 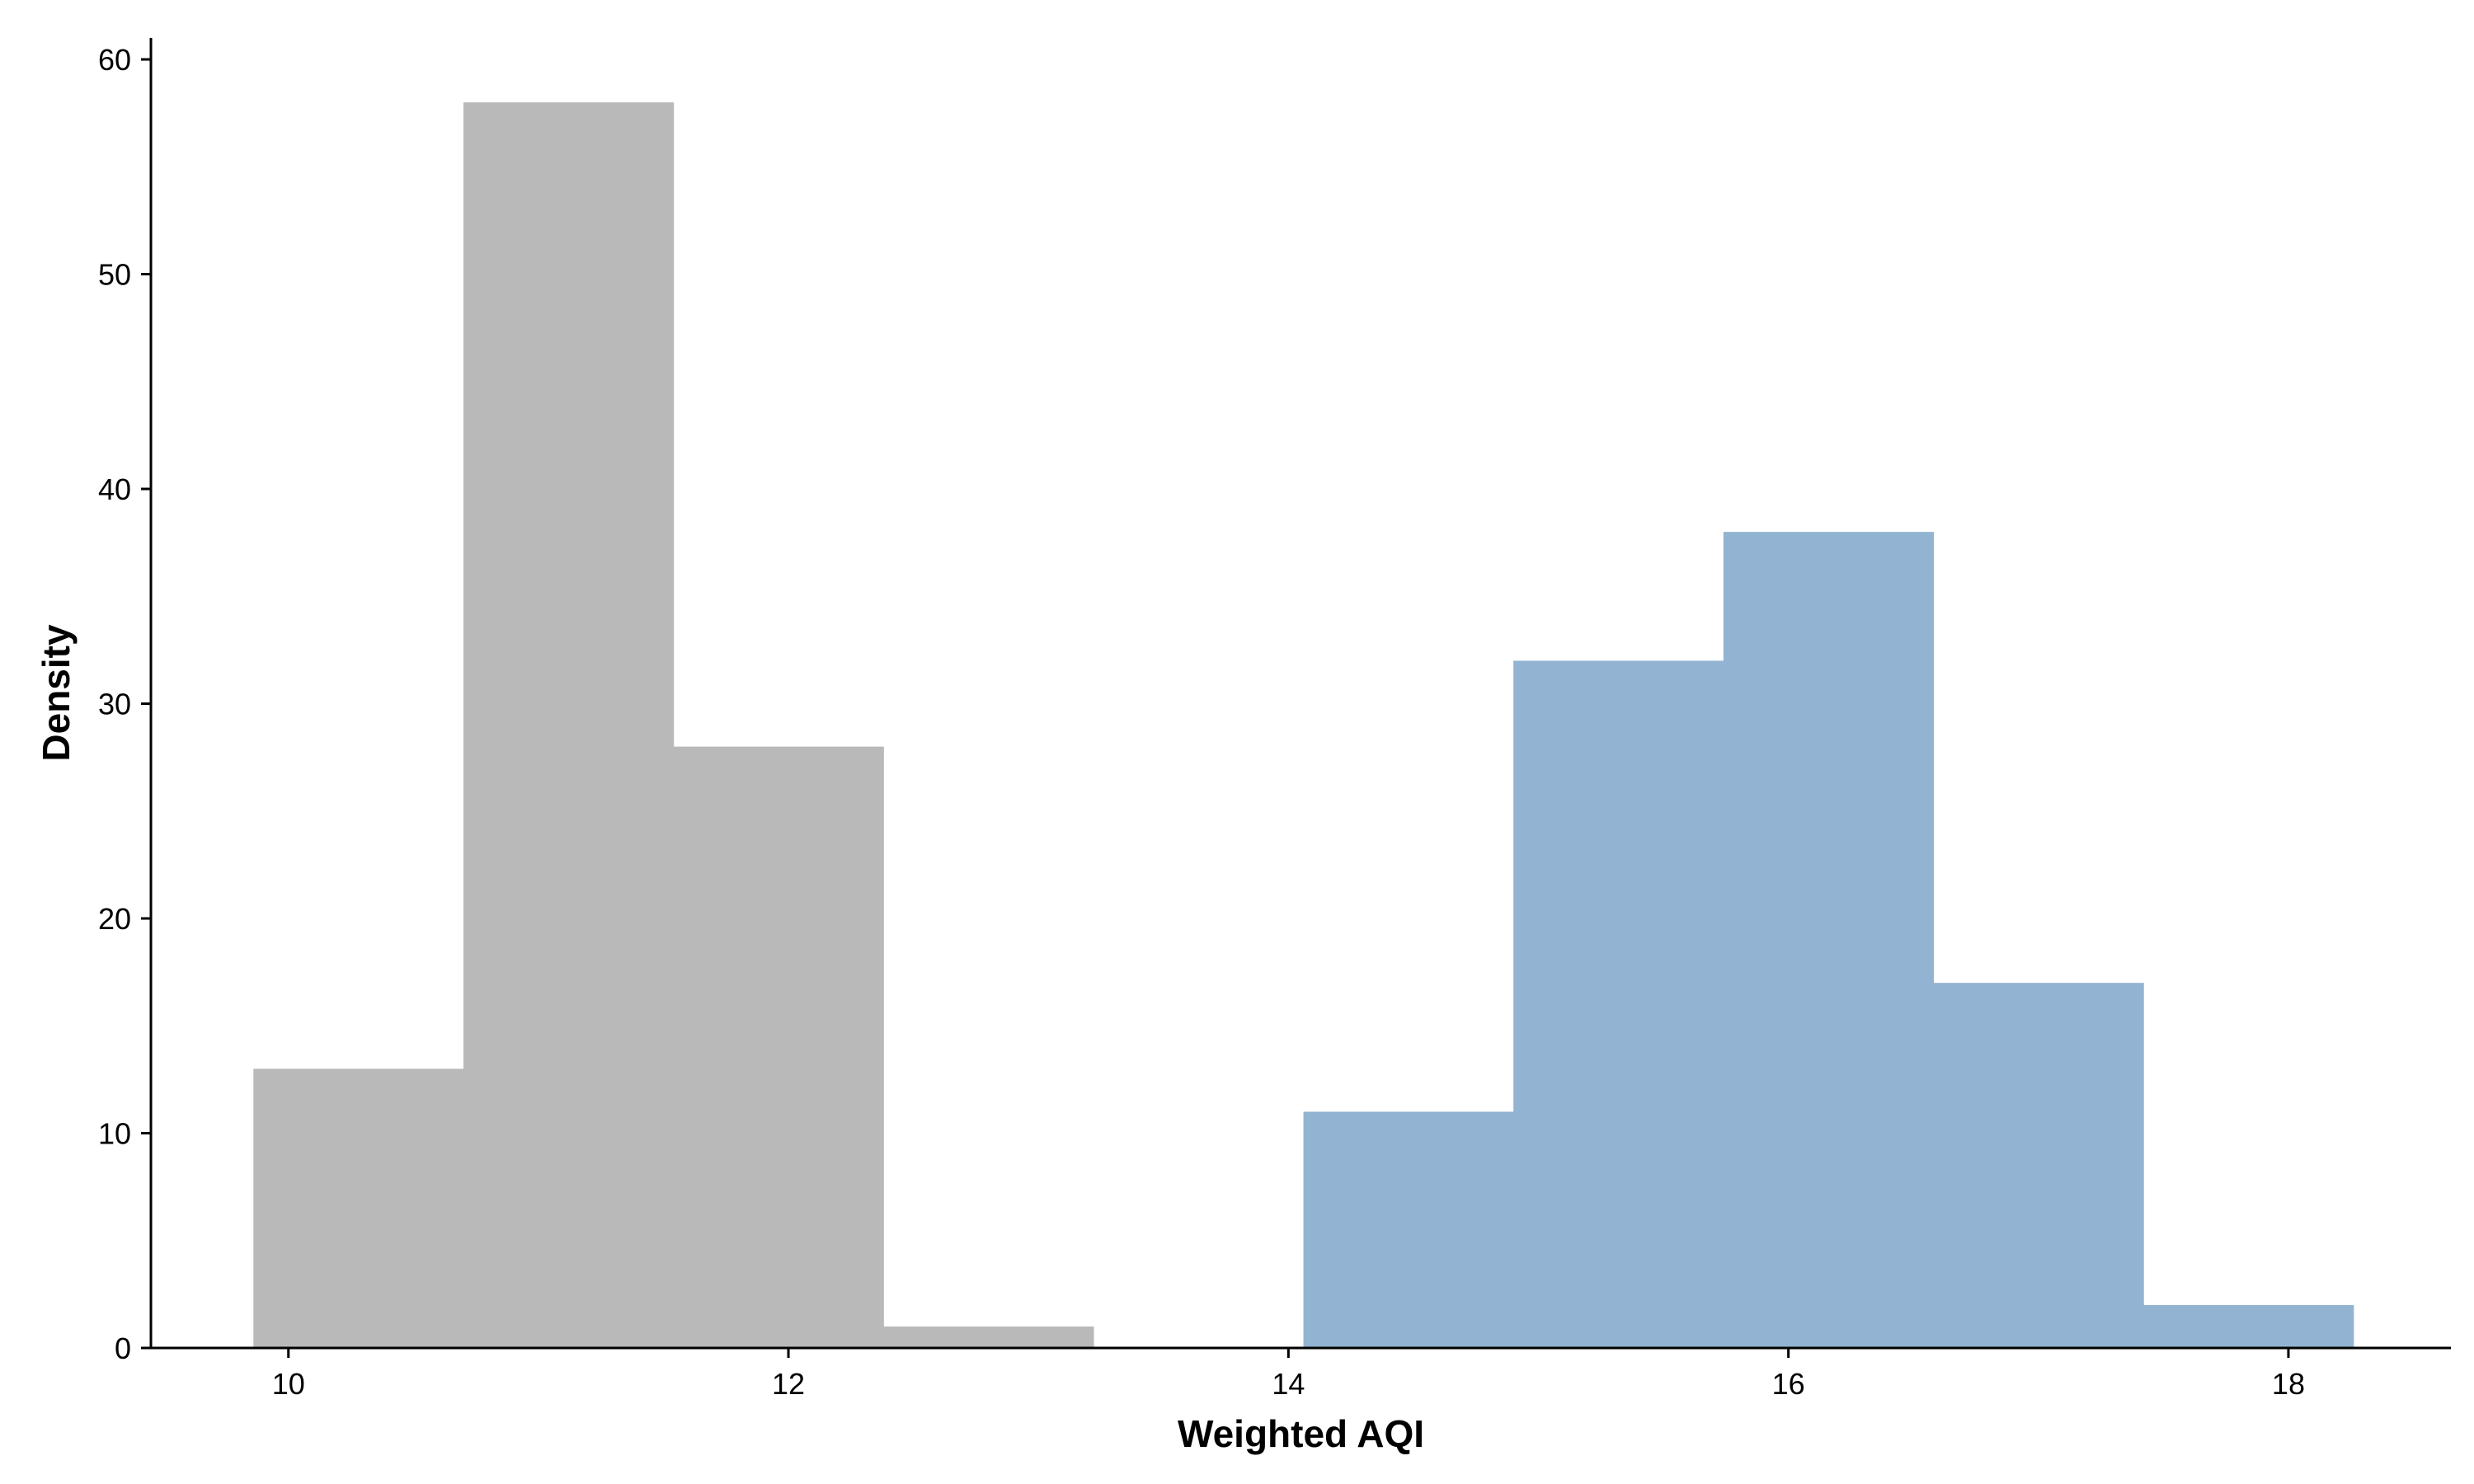 What do you see at coordinates (288, 1384) in the screenshot?
I see `x-tick-label: 10` at bounding box center [288, 1384].